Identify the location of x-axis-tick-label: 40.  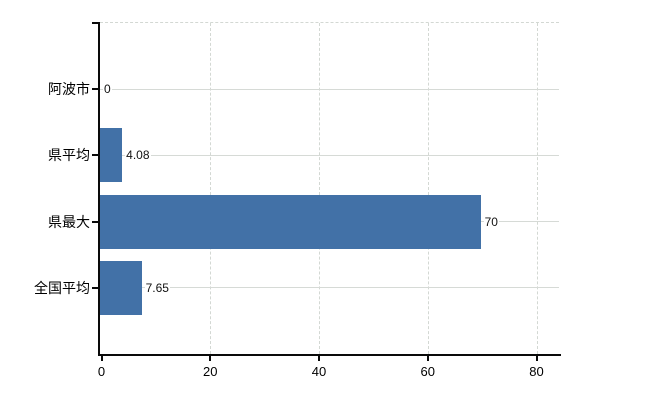
(319, 371).